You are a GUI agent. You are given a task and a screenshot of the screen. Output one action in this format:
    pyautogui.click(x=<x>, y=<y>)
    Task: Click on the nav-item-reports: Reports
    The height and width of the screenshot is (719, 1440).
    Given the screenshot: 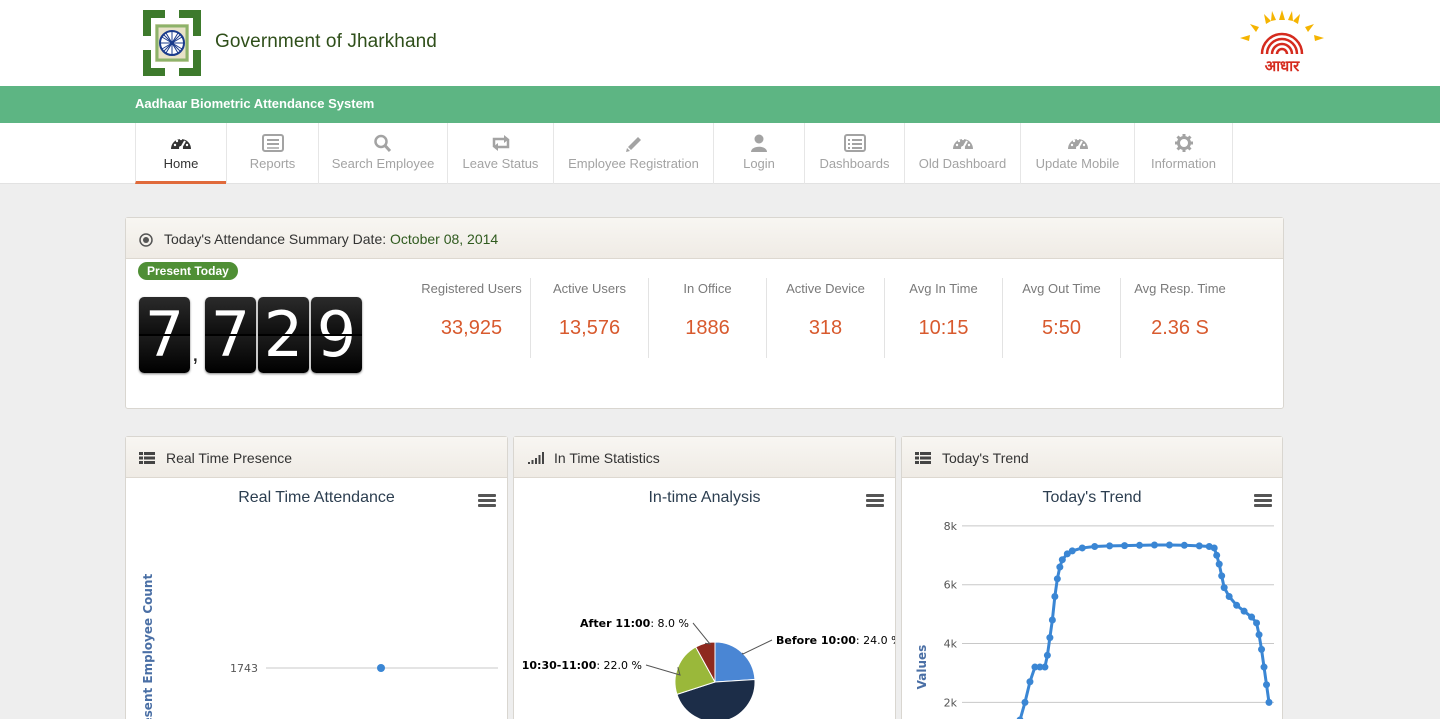 What is the action you would take?
    pyautogui.click(x=272, y=153)
    